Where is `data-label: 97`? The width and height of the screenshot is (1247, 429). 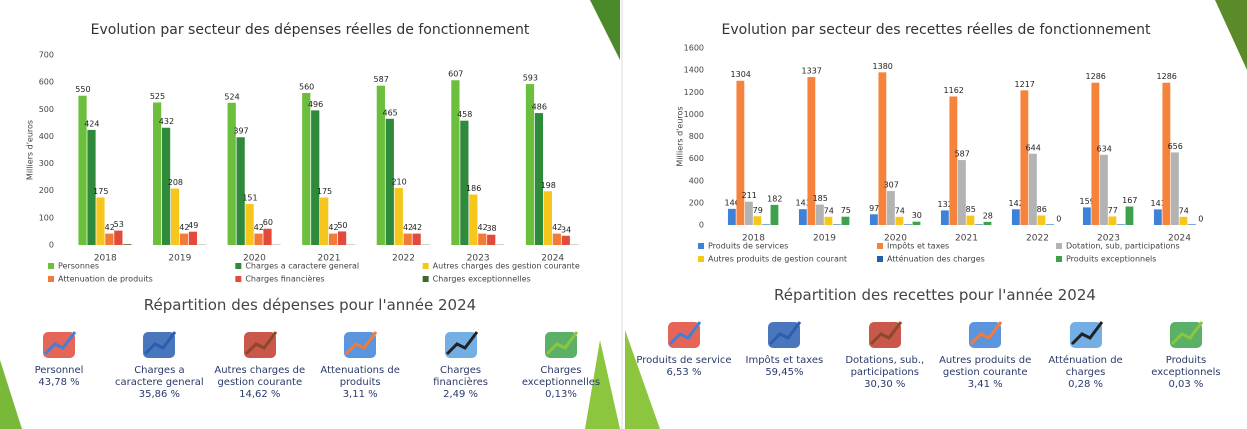 data-label: 97 is located at coordinates (874, 208).